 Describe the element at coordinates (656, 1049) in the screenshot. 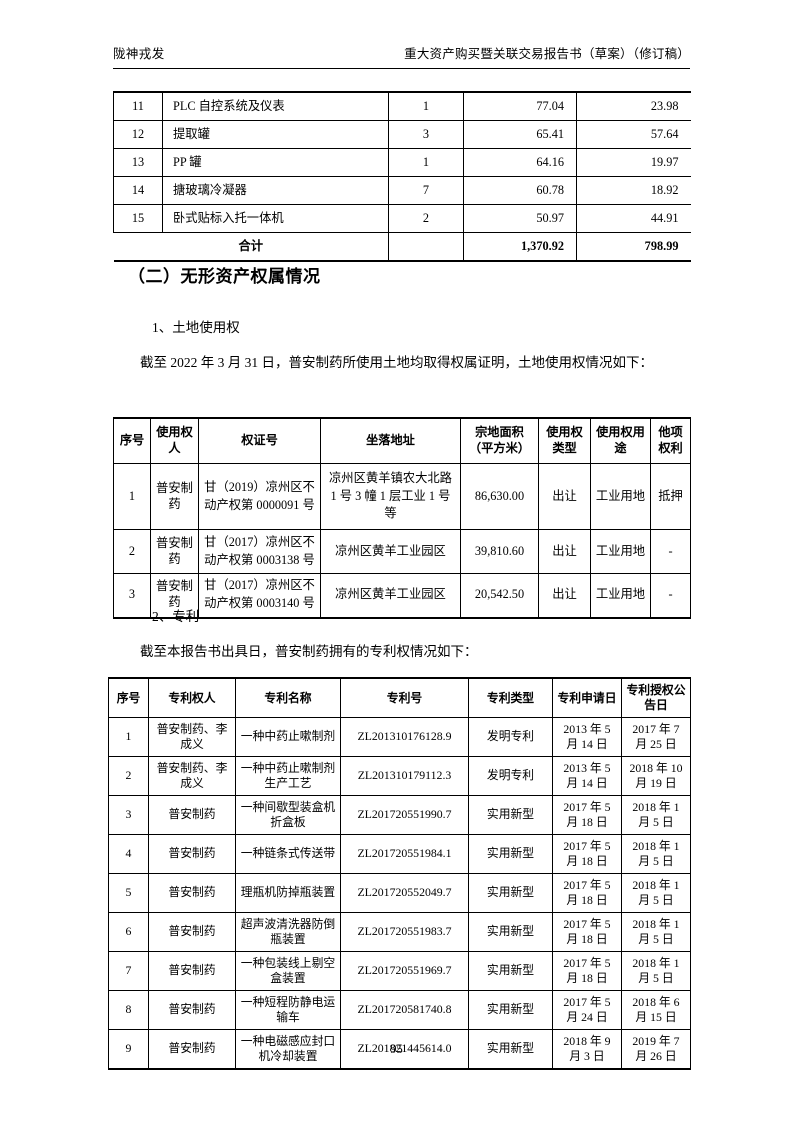

I see `patent-grant-date: 2019 年 7 月 26 日` at that location.